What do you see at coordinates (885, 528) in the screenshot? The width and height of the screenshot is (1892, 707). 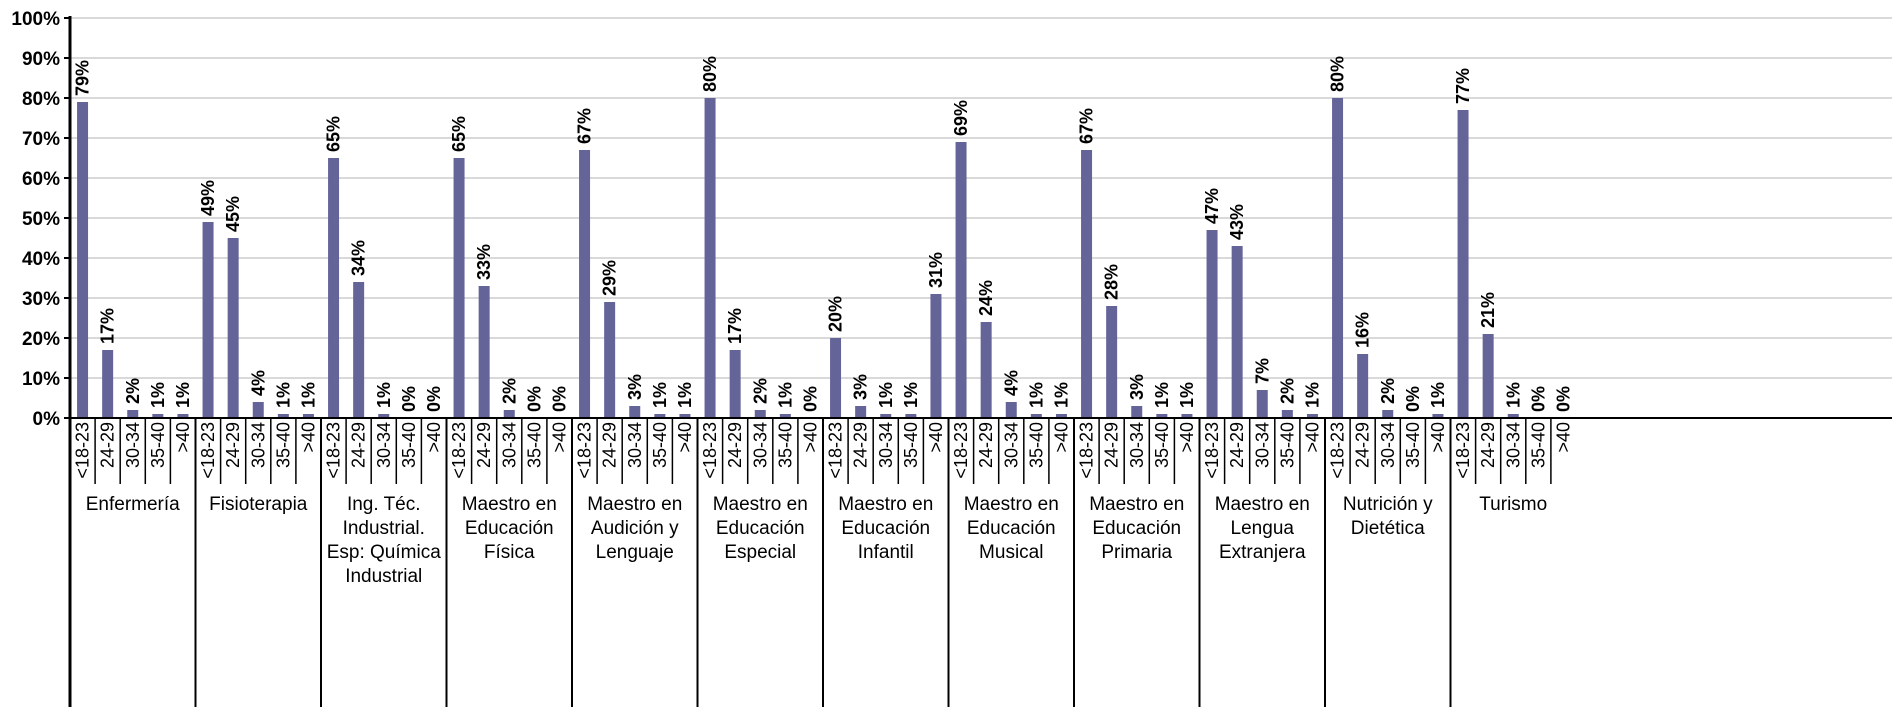 I see `group-label: Maestro en Educación Infantil` at bounding box center [885, 528].